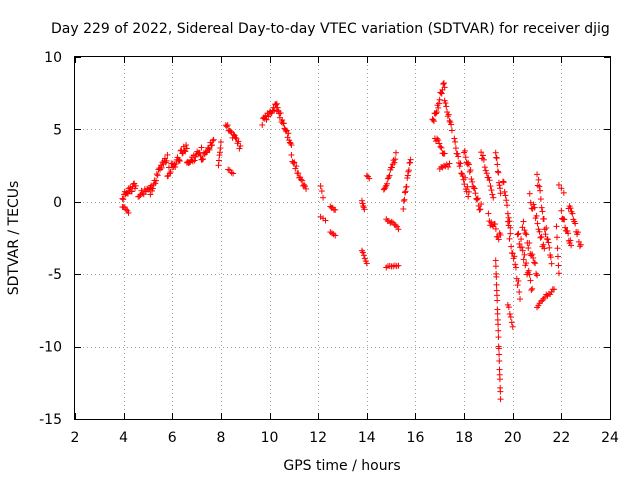 This screenshot has width=640, height=480. What do you see at coordinates (464, 438) in the screenshot?
I see `x-tick-label: 18` at bounding box center [464, 438].